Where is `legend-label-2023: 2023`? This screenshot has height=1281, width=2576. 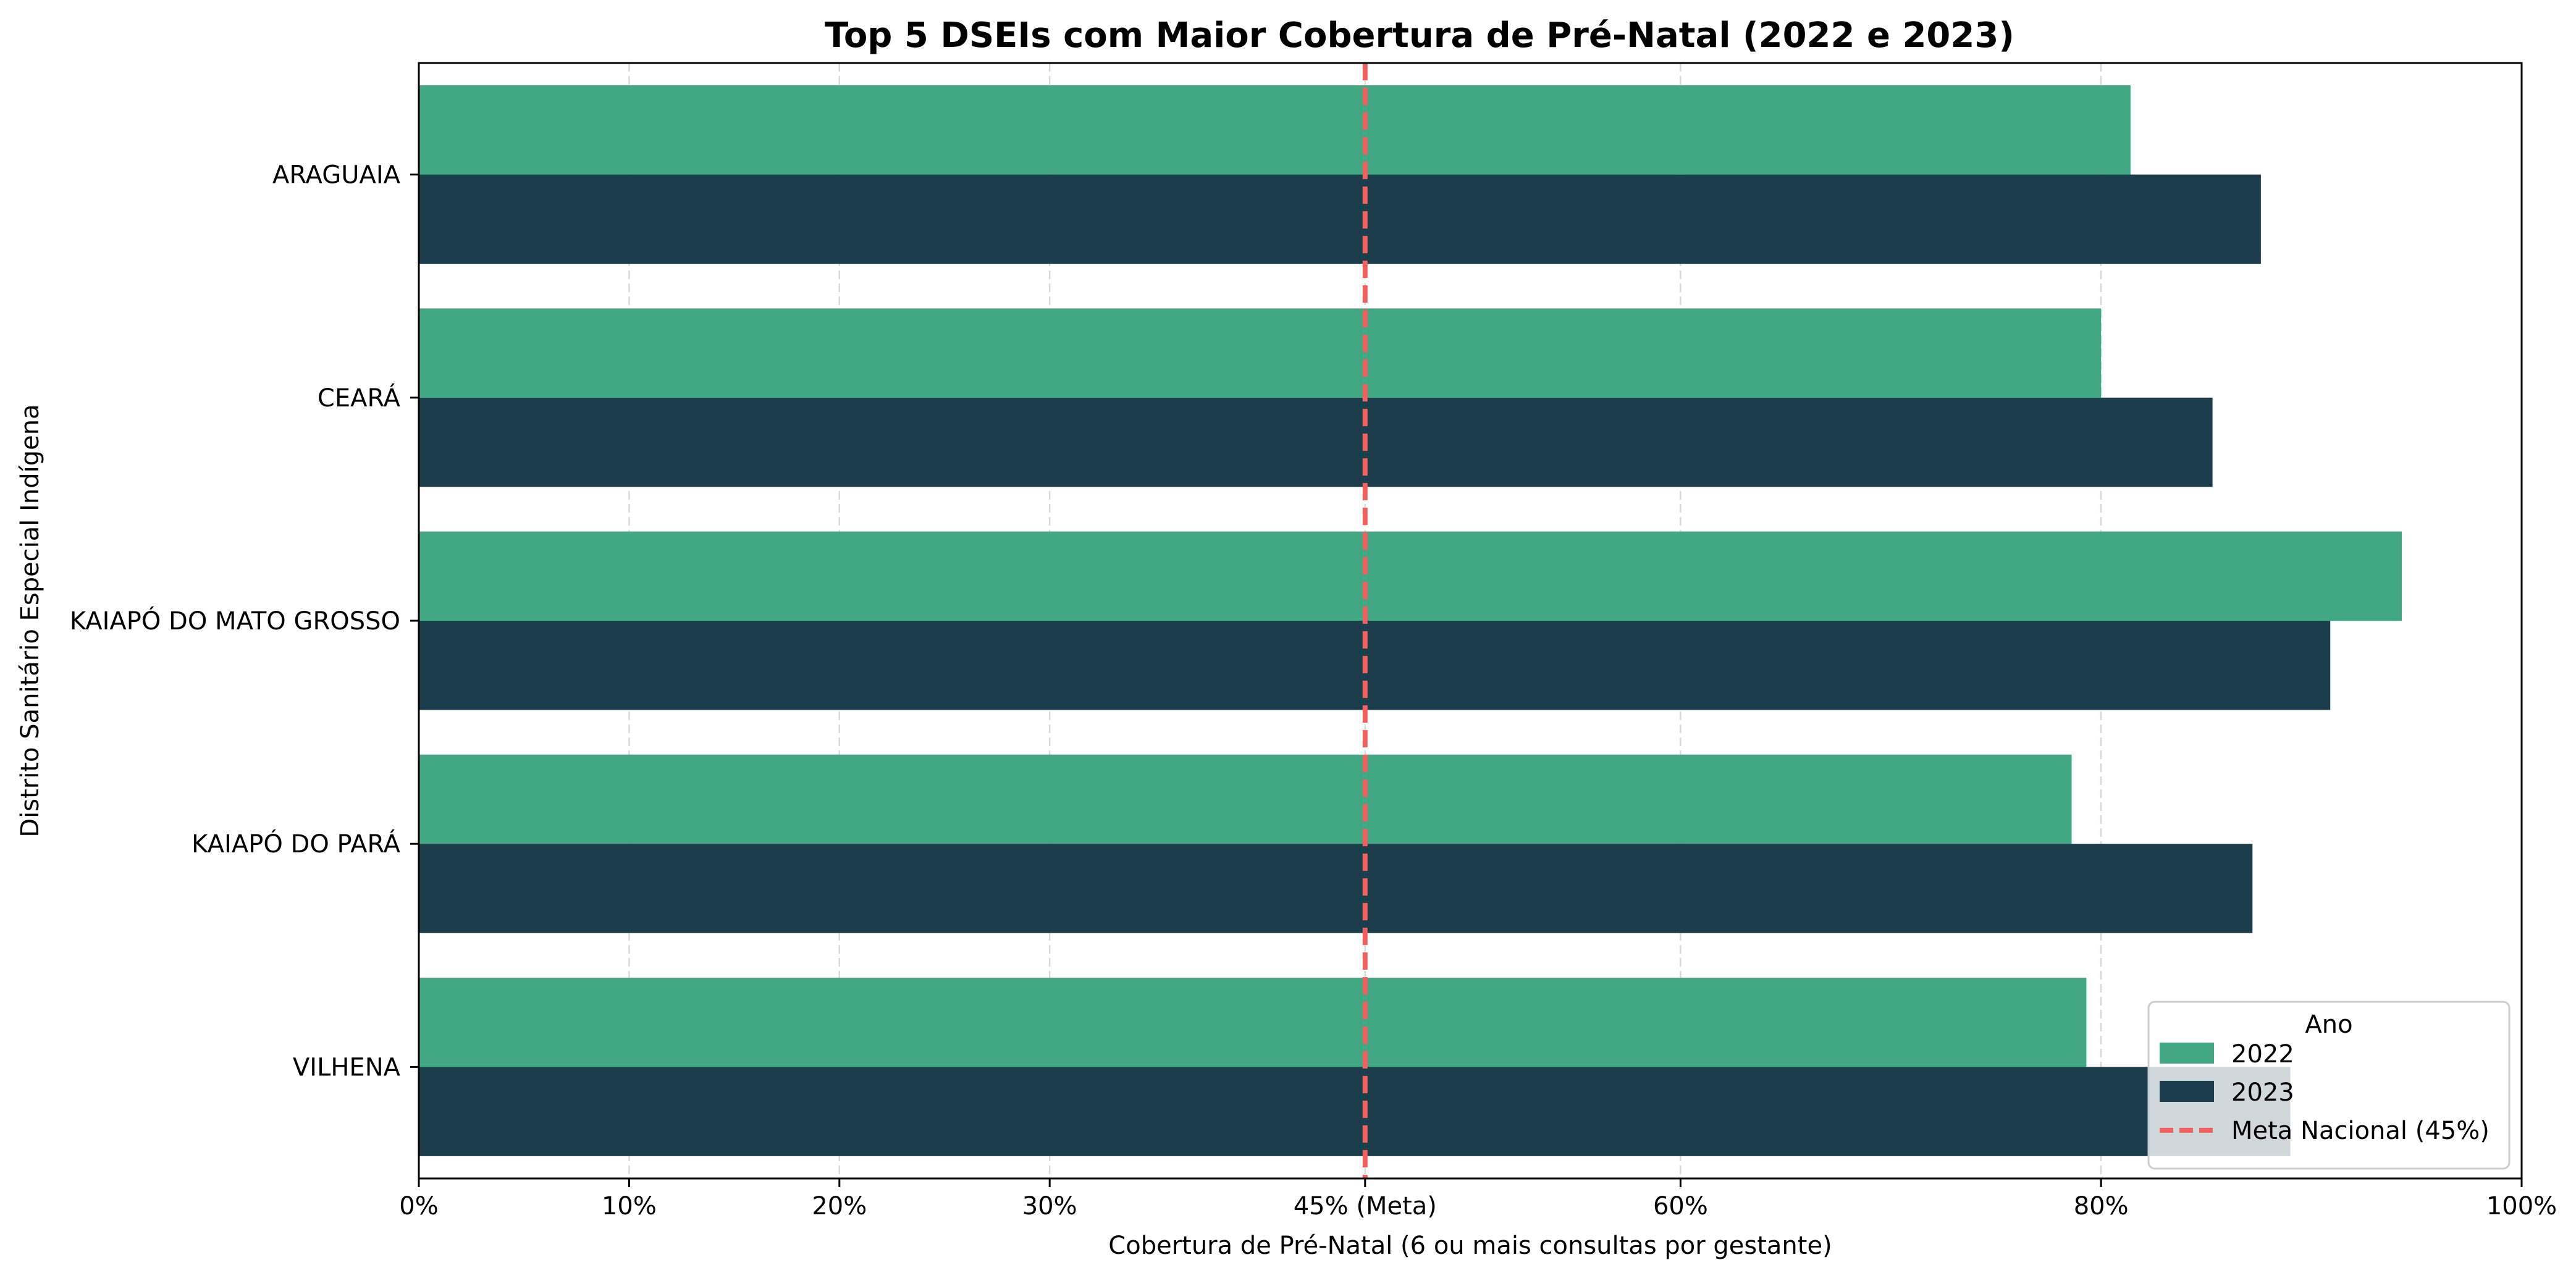
legend-label-2023: 2023 is located at coordinates (2262, 1092).